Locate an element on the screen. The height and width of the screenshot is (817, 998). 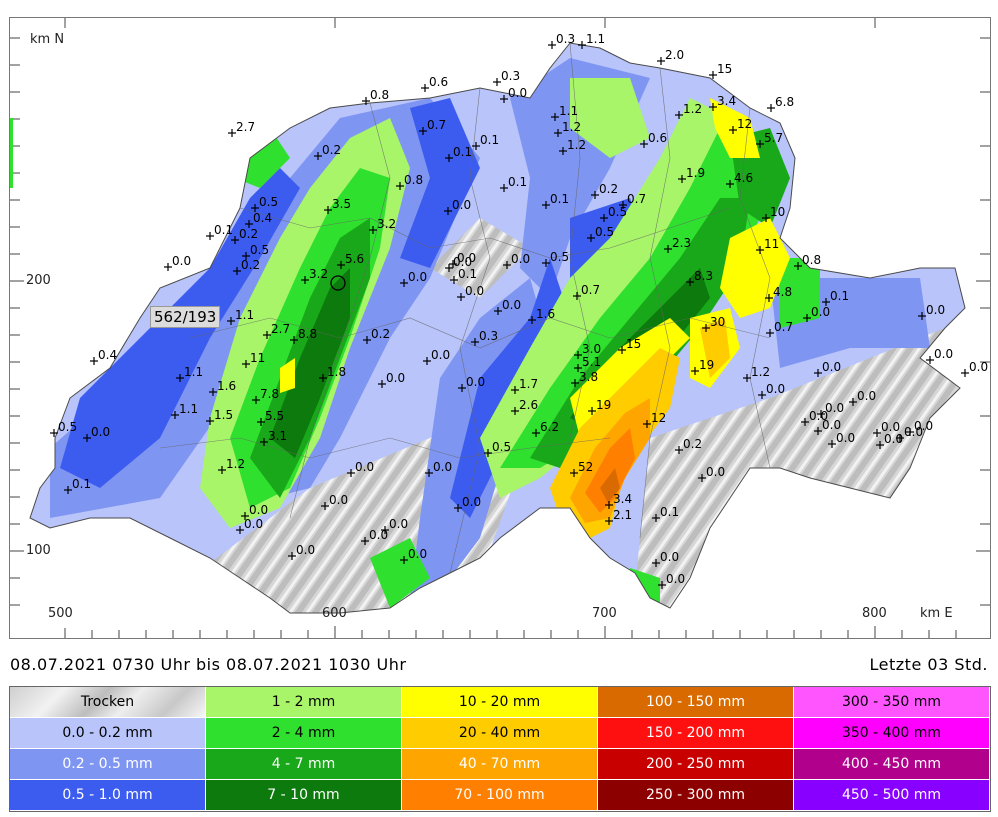
station-marker: 3.8 is located at coordinates (584, 378).